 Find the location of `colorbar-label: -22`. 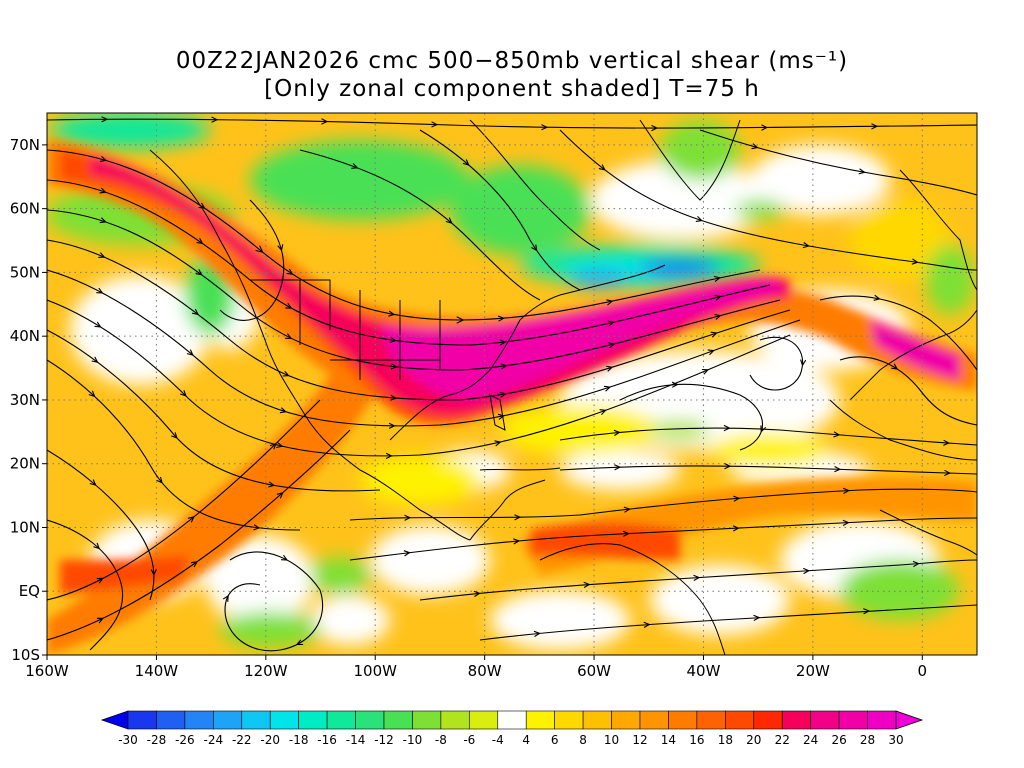

colorbar-label: -22 is located at coordinates (242, 740).